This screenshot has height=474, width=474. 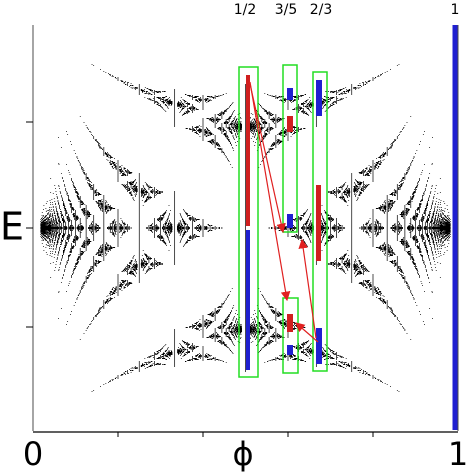 I want to click on x-ticks, so click(x=245, y=434).